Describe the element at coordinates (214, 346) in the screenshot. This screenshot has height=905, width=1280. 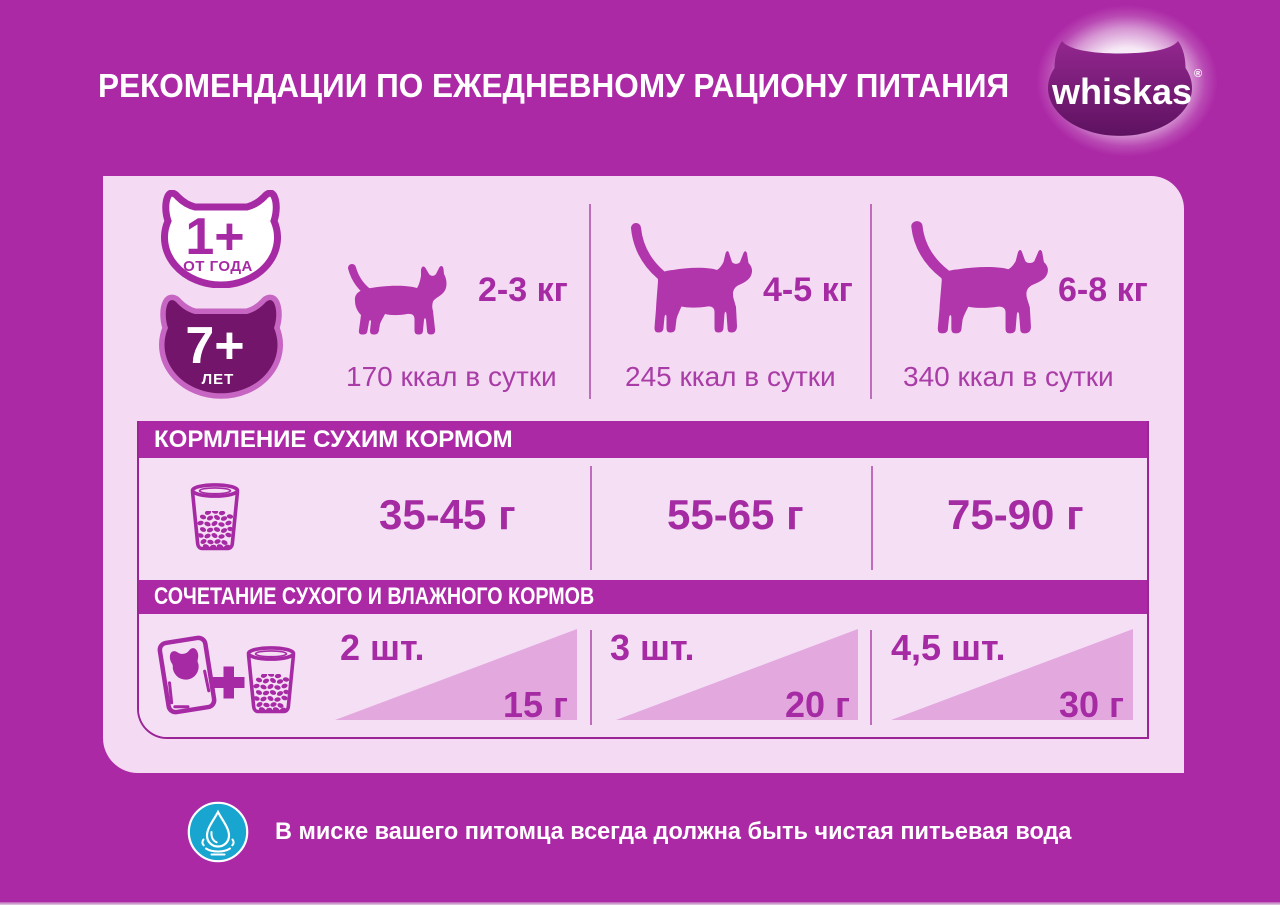
I see `svg-text: 7+` at that location.